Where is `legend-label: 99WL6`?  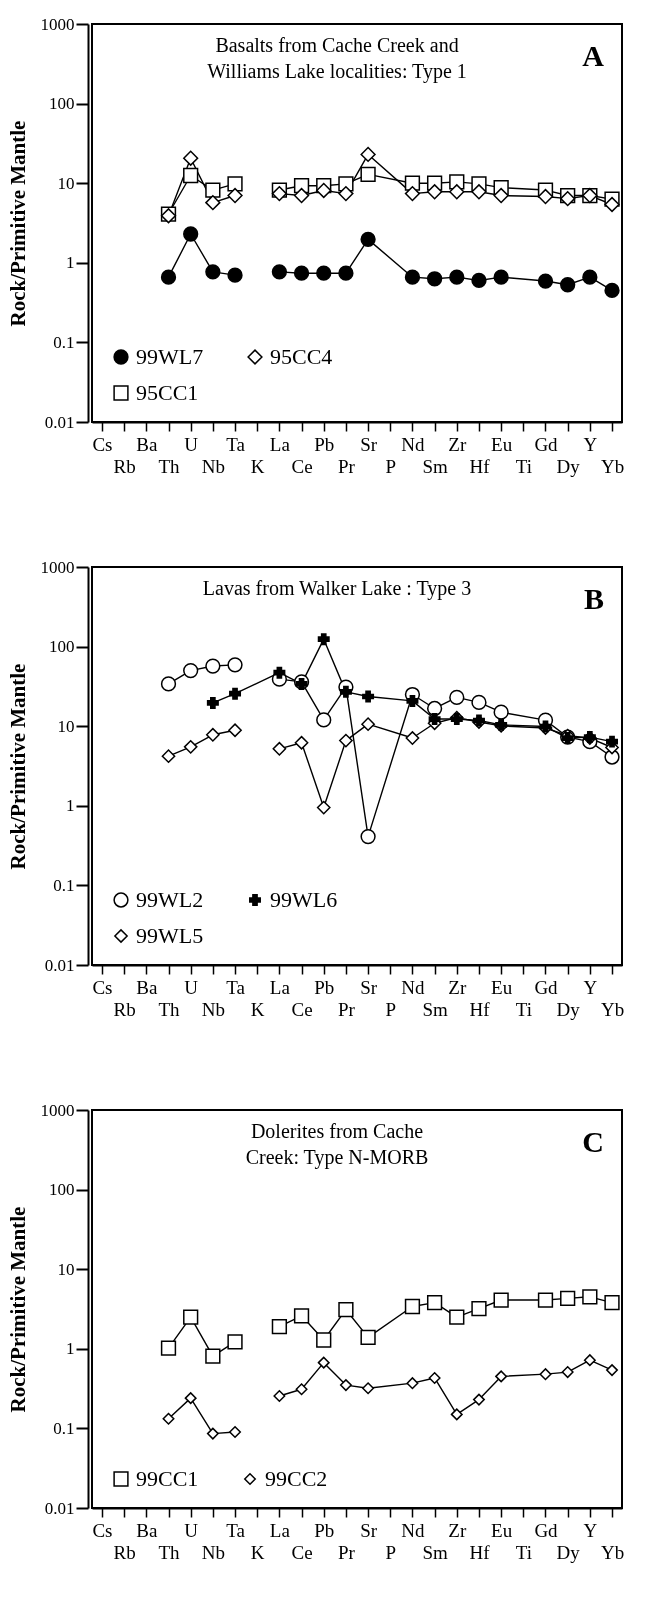 legend-label: 99WL6 is located at coordinates (304, 899).